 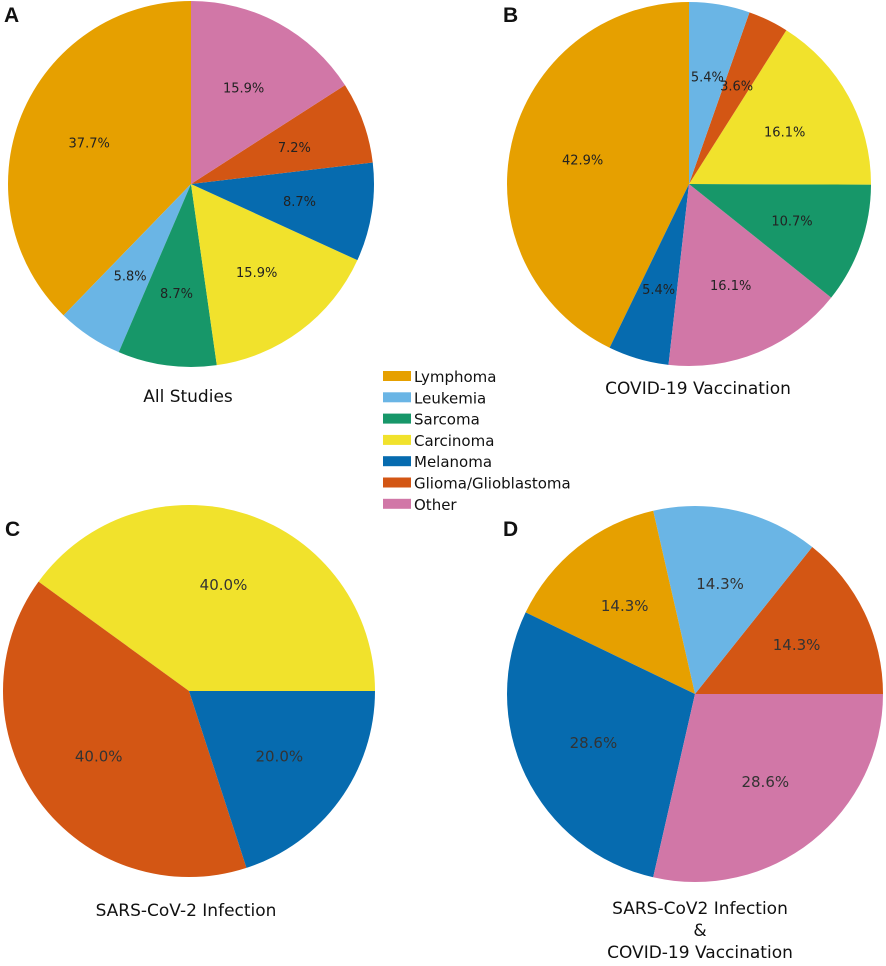 I want to click on legend-item-melanoma: Melanoma, so click(x=437, y=462).